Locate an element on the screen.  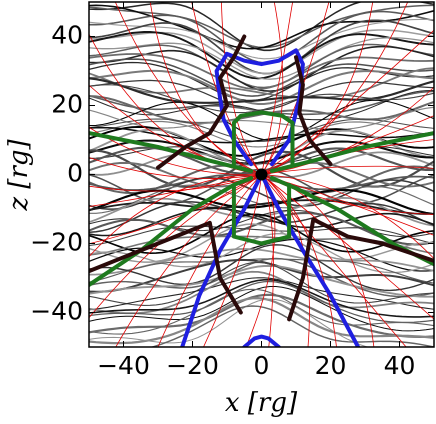
x-axis-label: x [rg] is located at coordinates (261, 403).